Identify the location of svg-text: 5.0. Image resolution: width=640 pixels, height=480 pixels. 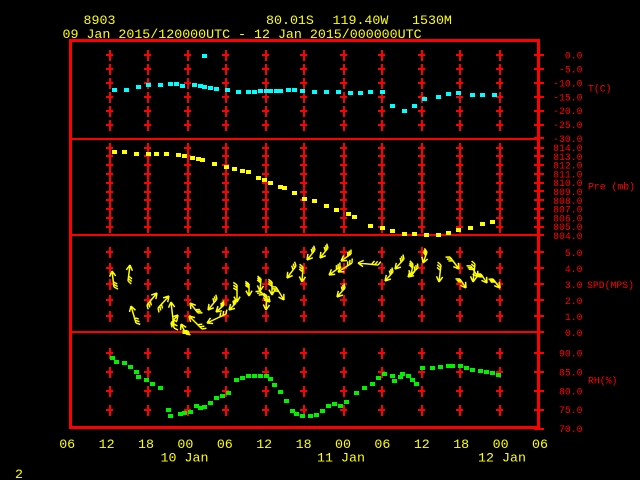
(574, 253).